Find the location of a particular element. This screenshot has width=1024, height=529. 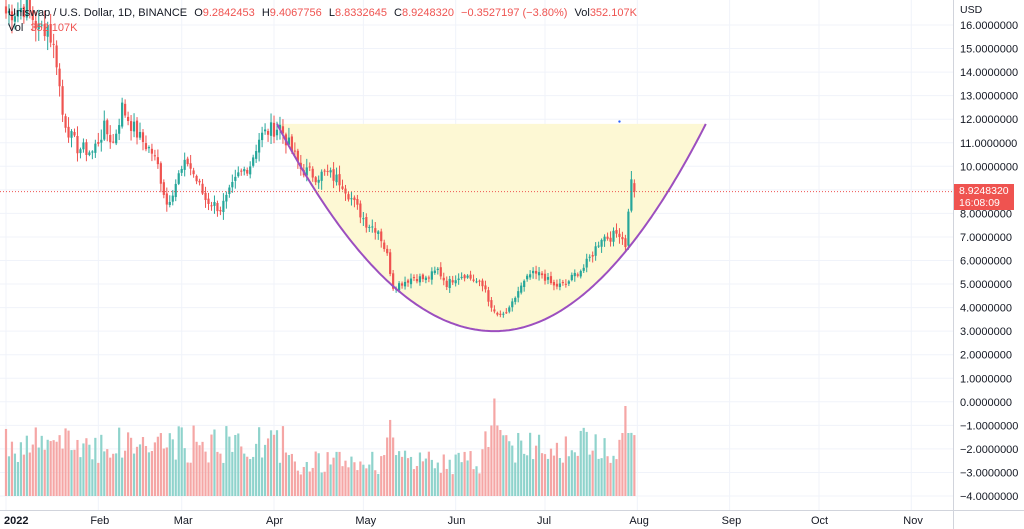

y-tick-label: −2.0000000 is located at coordinates (989, 450).